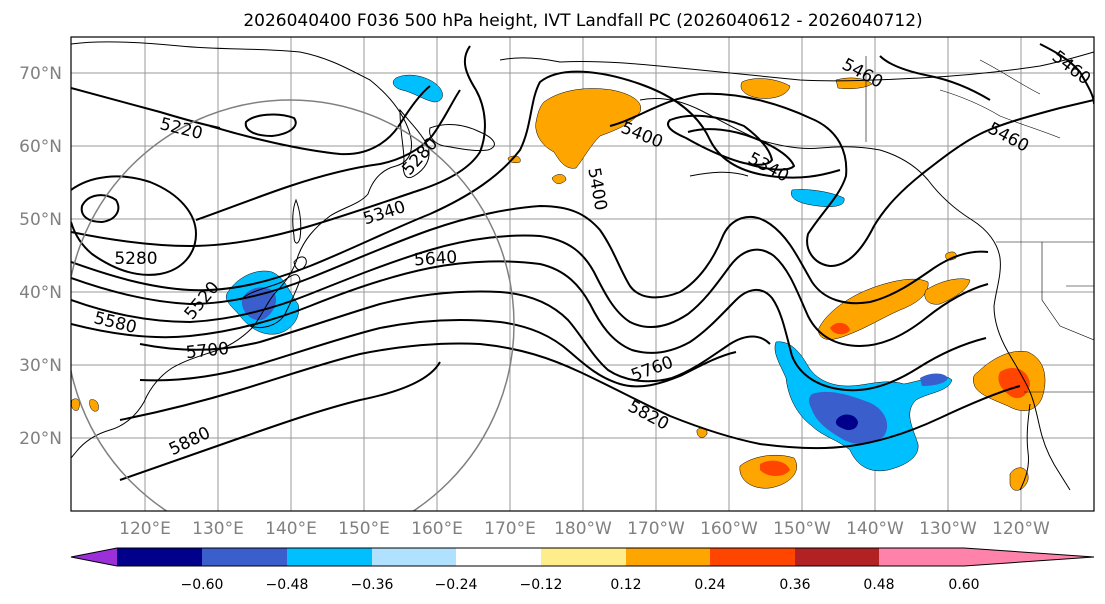 The image size is (1105, 604). Describe the element at coordinates (719, 174) in the screenshot. I see `coast-aleutians` at that location.